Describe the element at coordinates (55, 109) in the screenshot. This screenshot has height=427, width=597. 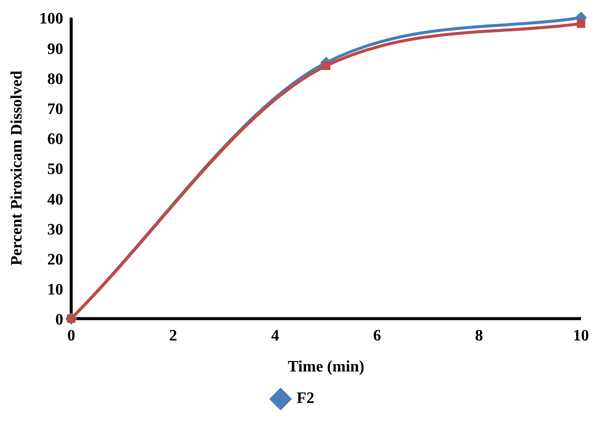
I see `y-tick-label: 70` at that location.